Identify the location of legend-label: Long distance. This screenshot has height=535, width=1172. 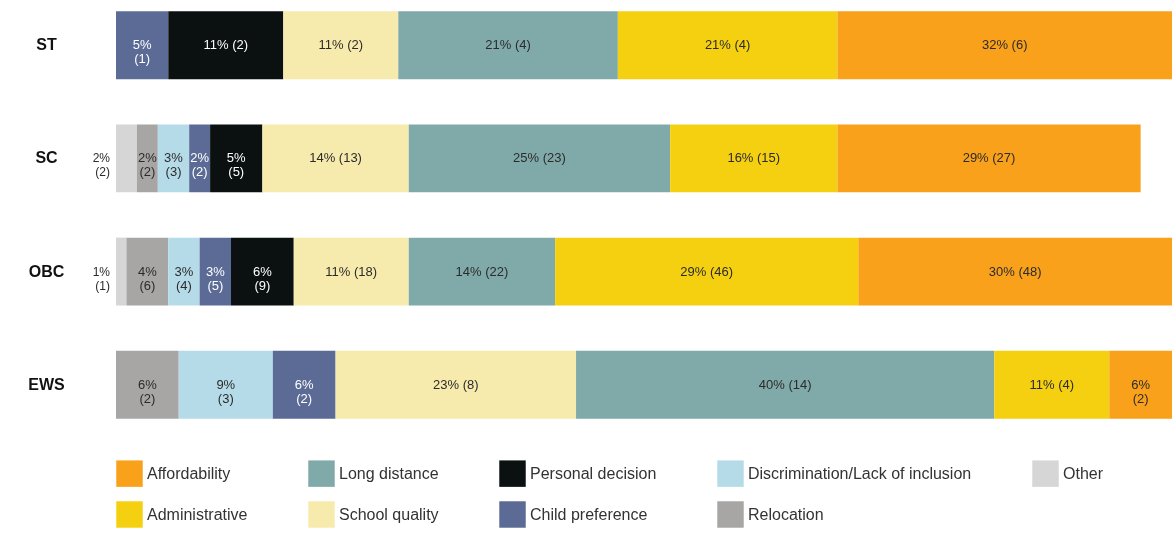
(389, 473).